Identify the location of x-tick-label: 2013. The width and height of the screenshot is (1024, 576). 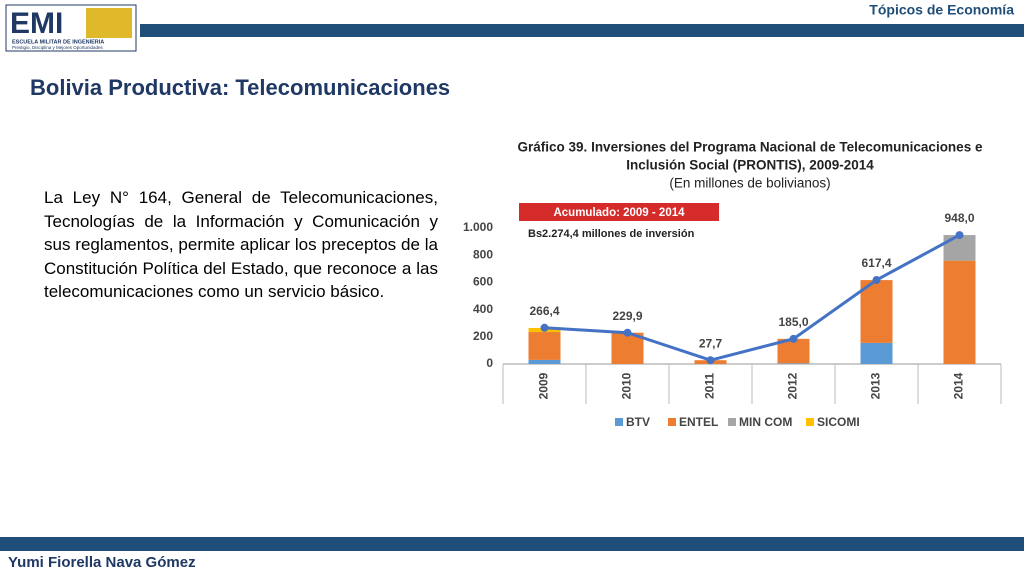
(876, 385).